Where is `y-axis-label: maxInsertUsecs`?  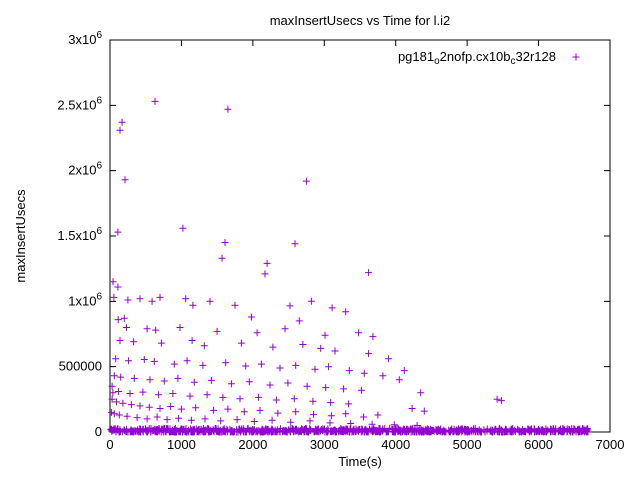 y-axis-label: maxInsertUsecs is located at coordinates (20, 236).